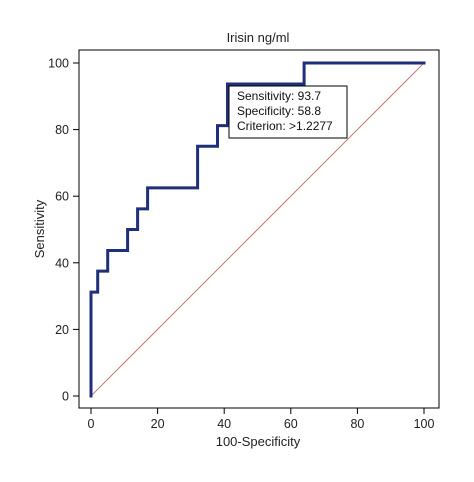 This screenshot has width=474, height=482. Describe the element at coordinates (224, 424) in the screenshot. I see `x-tick-label: 40` at that location.